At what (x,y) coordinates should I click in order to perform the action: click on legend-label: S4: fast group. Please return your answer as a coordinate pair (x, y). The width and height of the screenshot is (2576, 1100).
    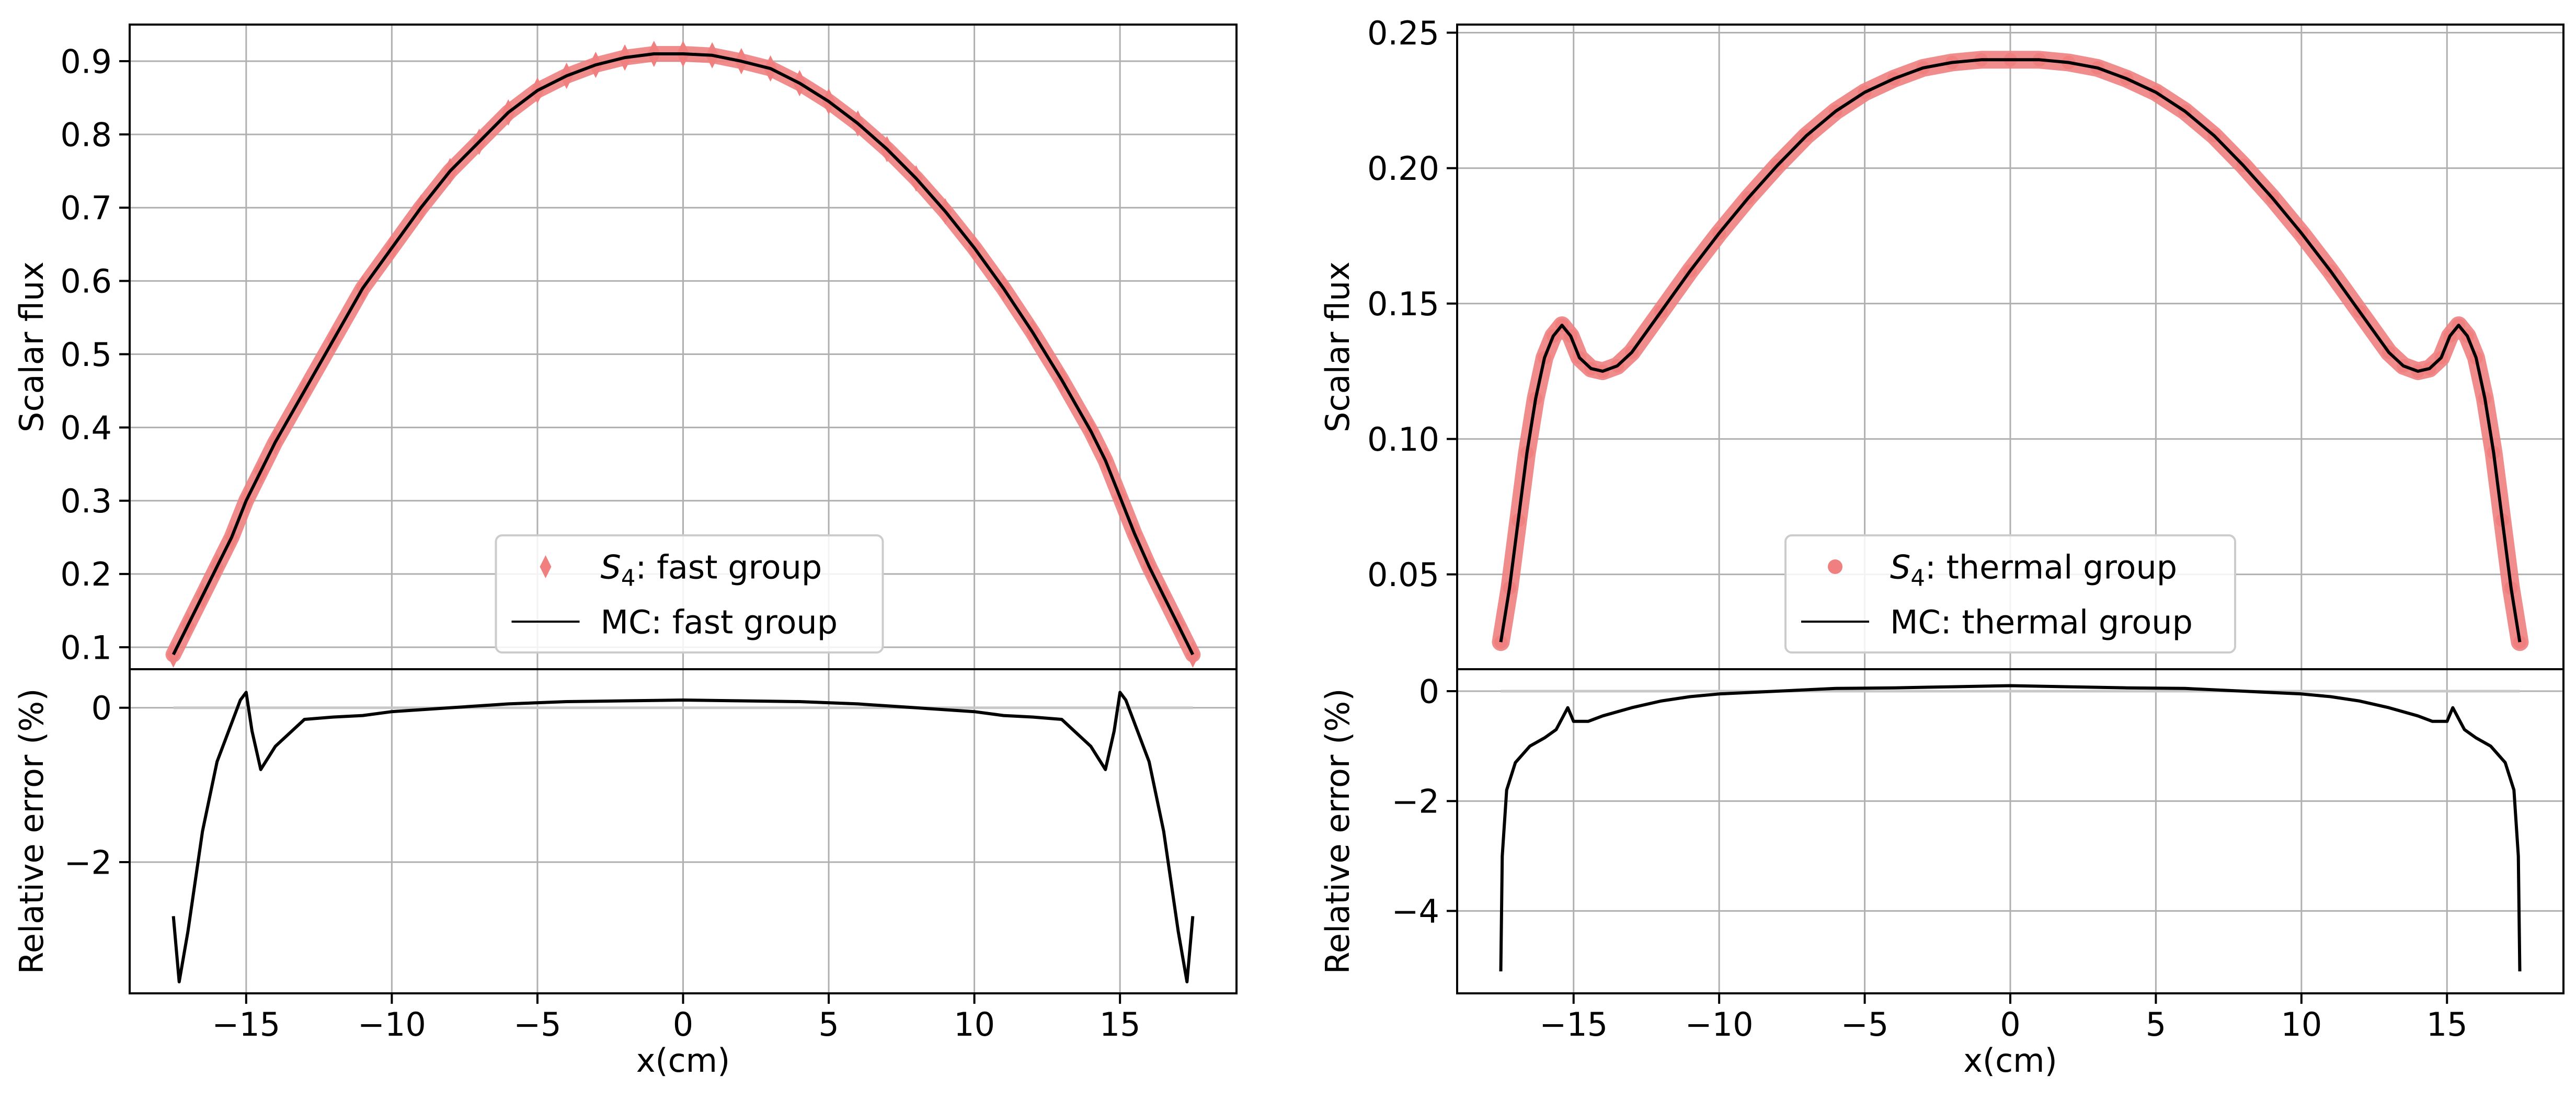
    Looking at the image, I should click on (711, 569).